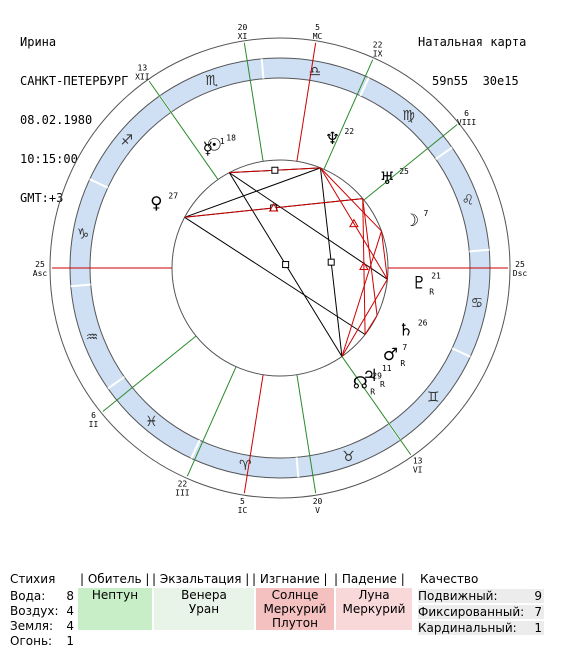 This screenshot has height=654, width=562. I want to click on exaltation-planet: Венера, so click(204, 595).